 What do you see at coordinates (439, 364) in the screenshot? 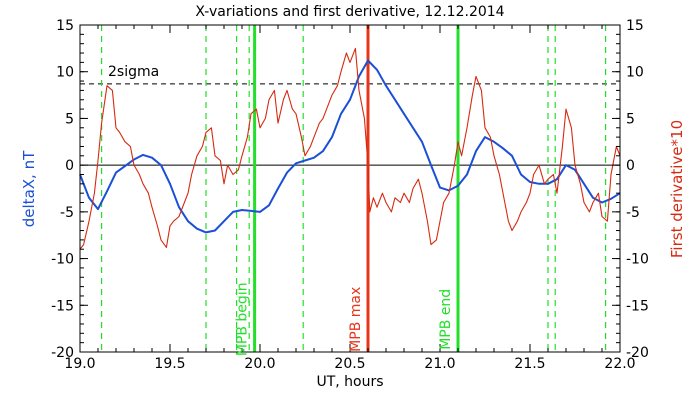
I see `x-tick-label: 21.0` at bounding box center [439, 364].